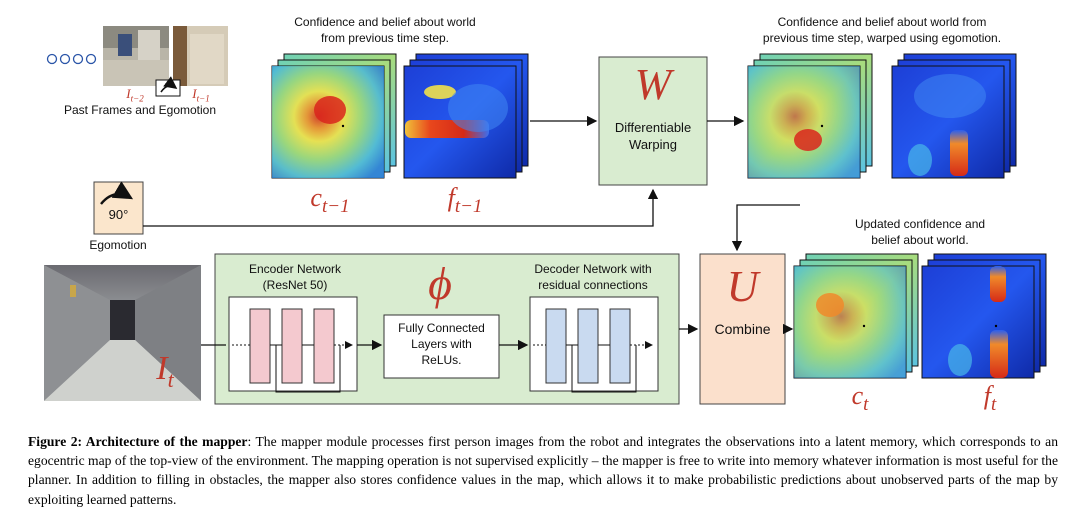  Describe the element at coordinates (295, 269) in the screenshot. I see `encoder-label-1: Encoder Network` at that location.